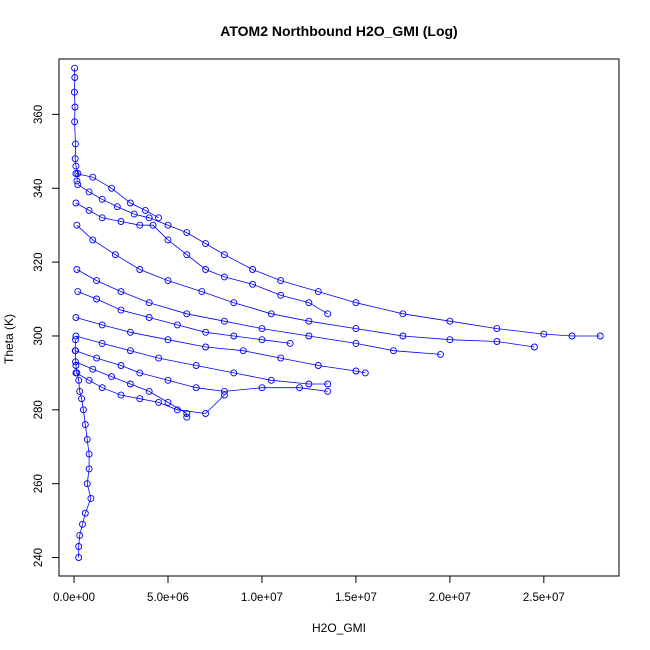 This screenshot has height=650, width=650. Describe the element at coordinates (356, 598) in the screenshot. I see `x-tick-label: 1.5e+07` at that location.